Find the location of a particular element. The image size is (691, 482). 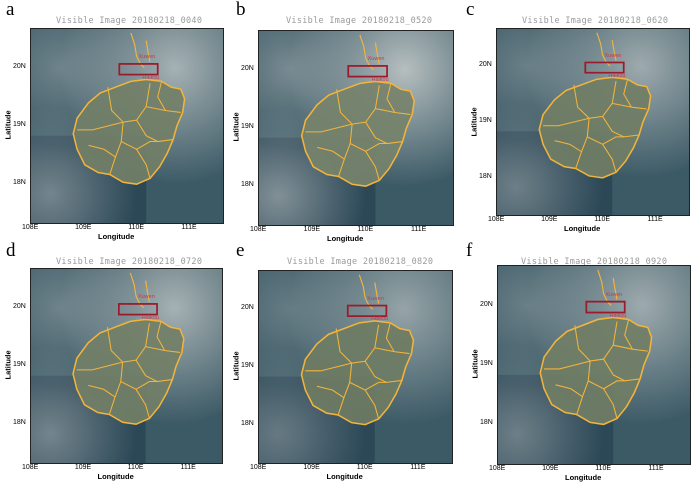

panel-letter: f is located at coordinates (469, 250).